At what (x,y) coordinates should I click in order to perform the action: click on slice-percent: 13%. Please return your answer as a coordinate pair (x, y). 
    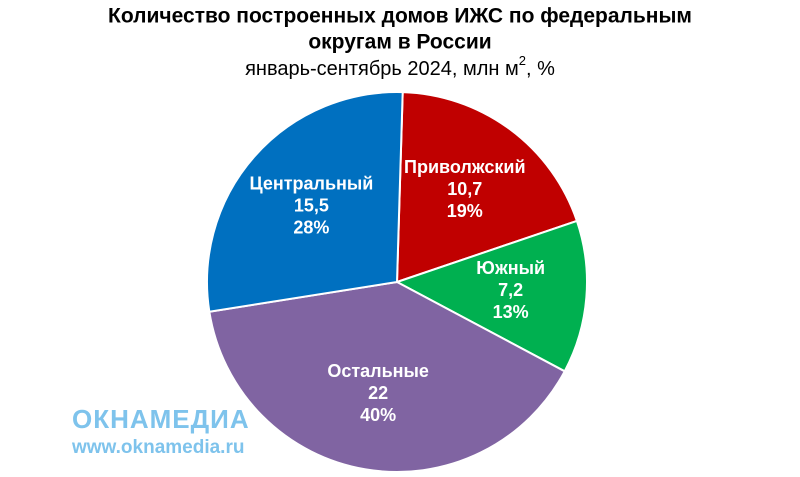
    Looking at the image, I should click on (511, 312).